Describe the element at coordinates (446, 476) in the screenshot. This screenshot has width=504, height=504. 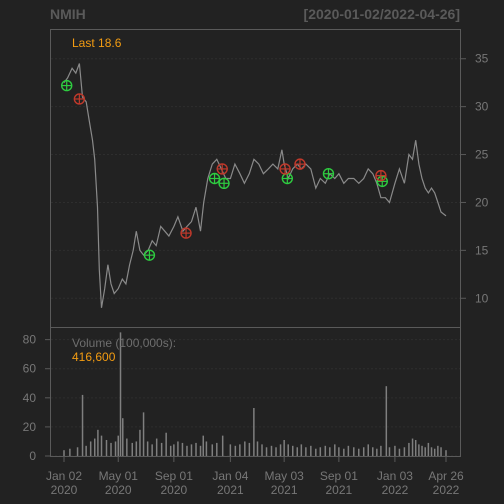
I see `x-tick-label: Apr 26` at that location.